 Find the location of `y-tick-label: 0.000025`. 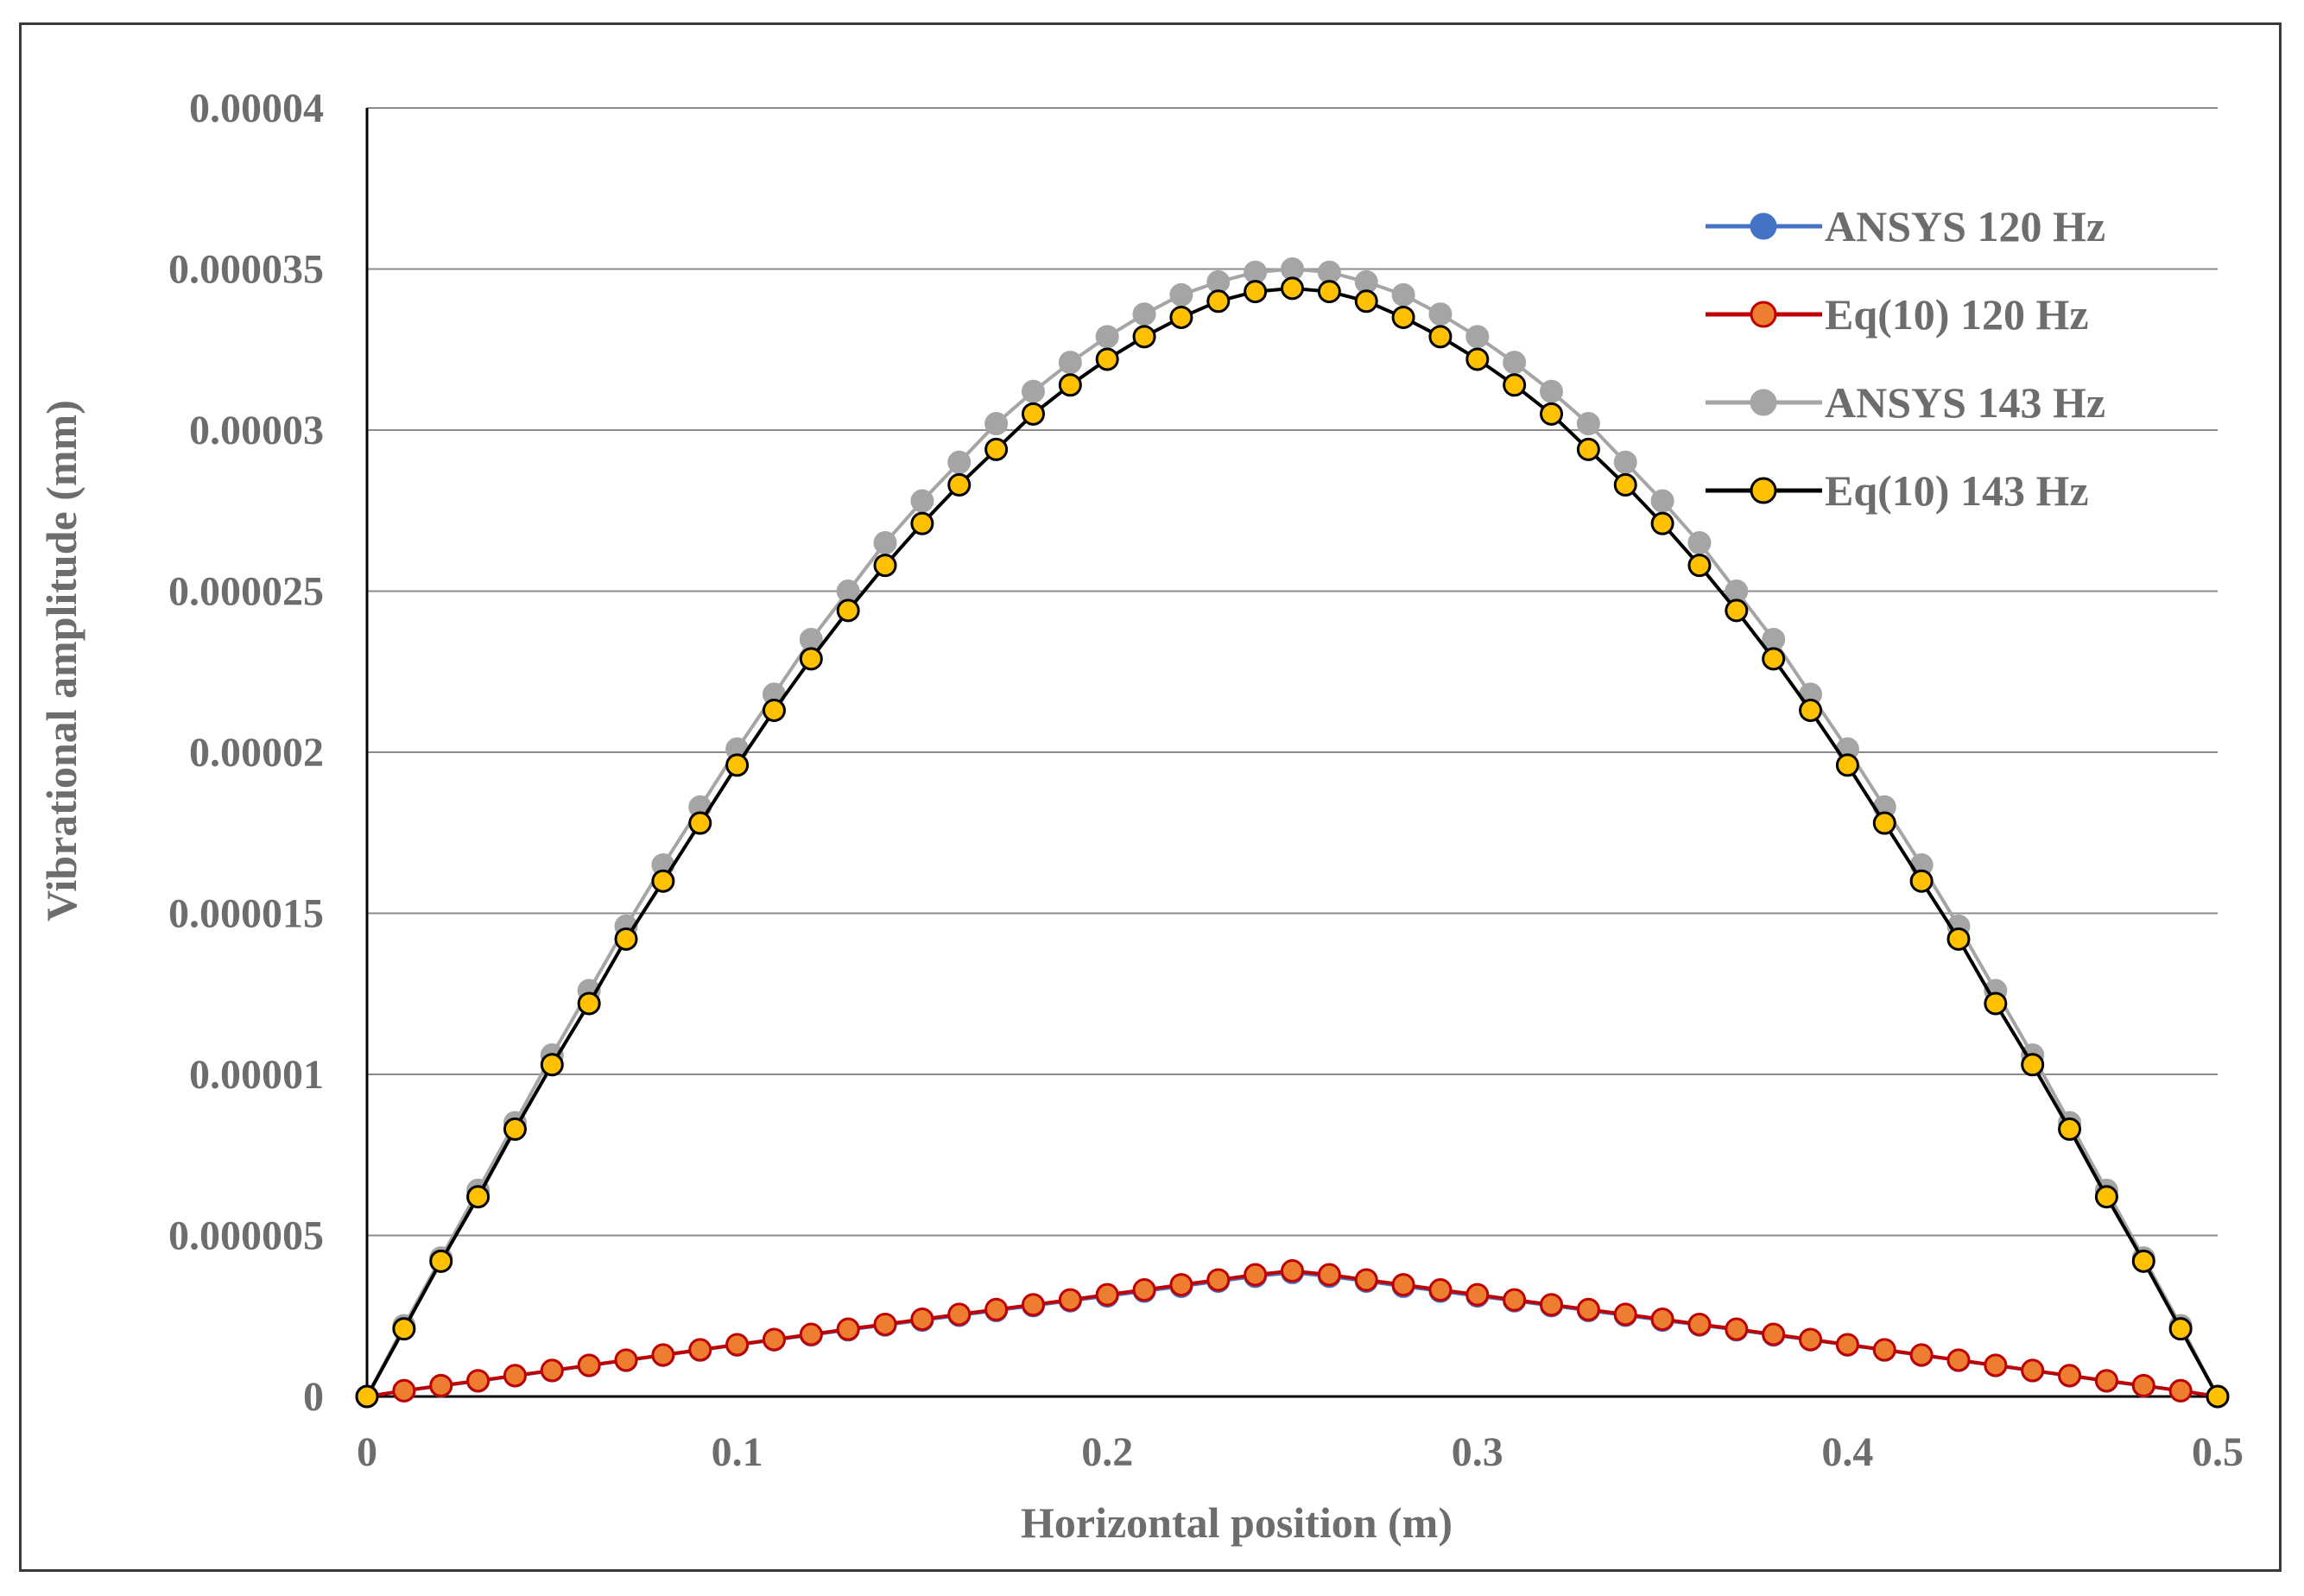

y-tick-label: 0.000025 is located at coordinates (246, 592).